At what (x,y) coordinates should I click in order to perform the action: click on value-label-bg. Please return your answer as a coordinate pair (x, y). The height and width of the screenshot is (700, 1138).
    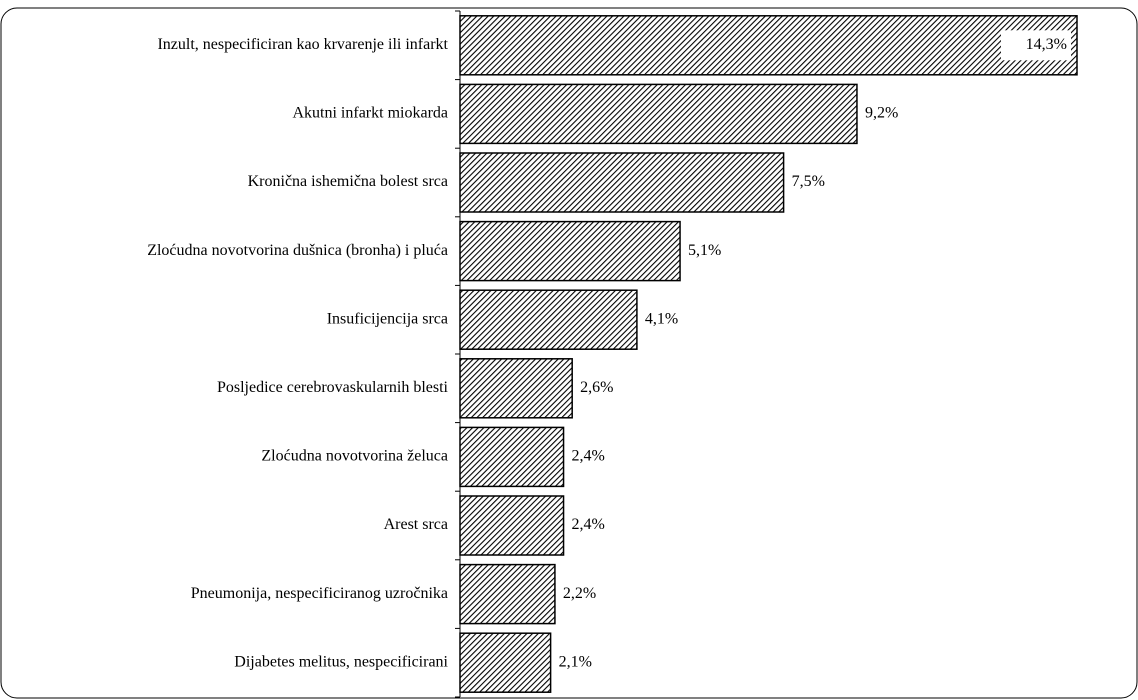
    Looking at the image, I should click on (1036, 45).